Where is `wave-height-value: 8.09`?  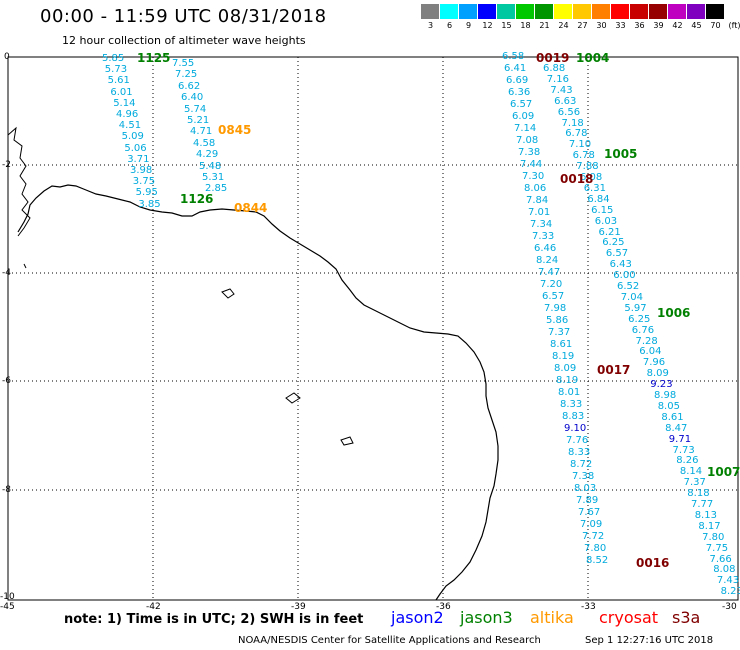 wave-height-value: 8.09 is located at coordinates (657, 374).